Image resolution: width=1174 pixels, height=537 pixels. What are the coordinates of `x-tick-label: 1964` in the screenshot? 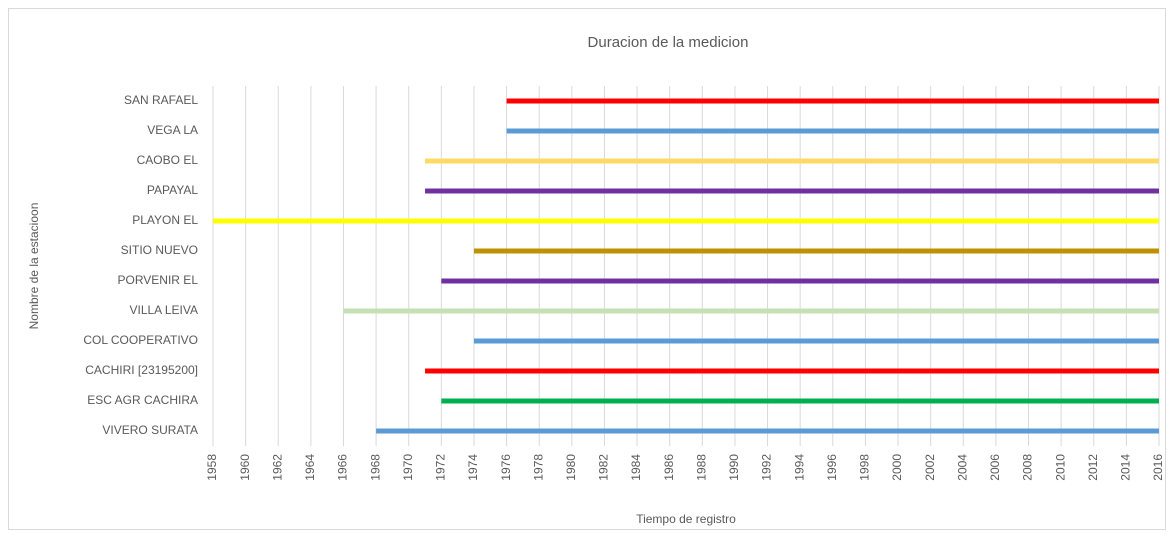 It's located at (310, 467).